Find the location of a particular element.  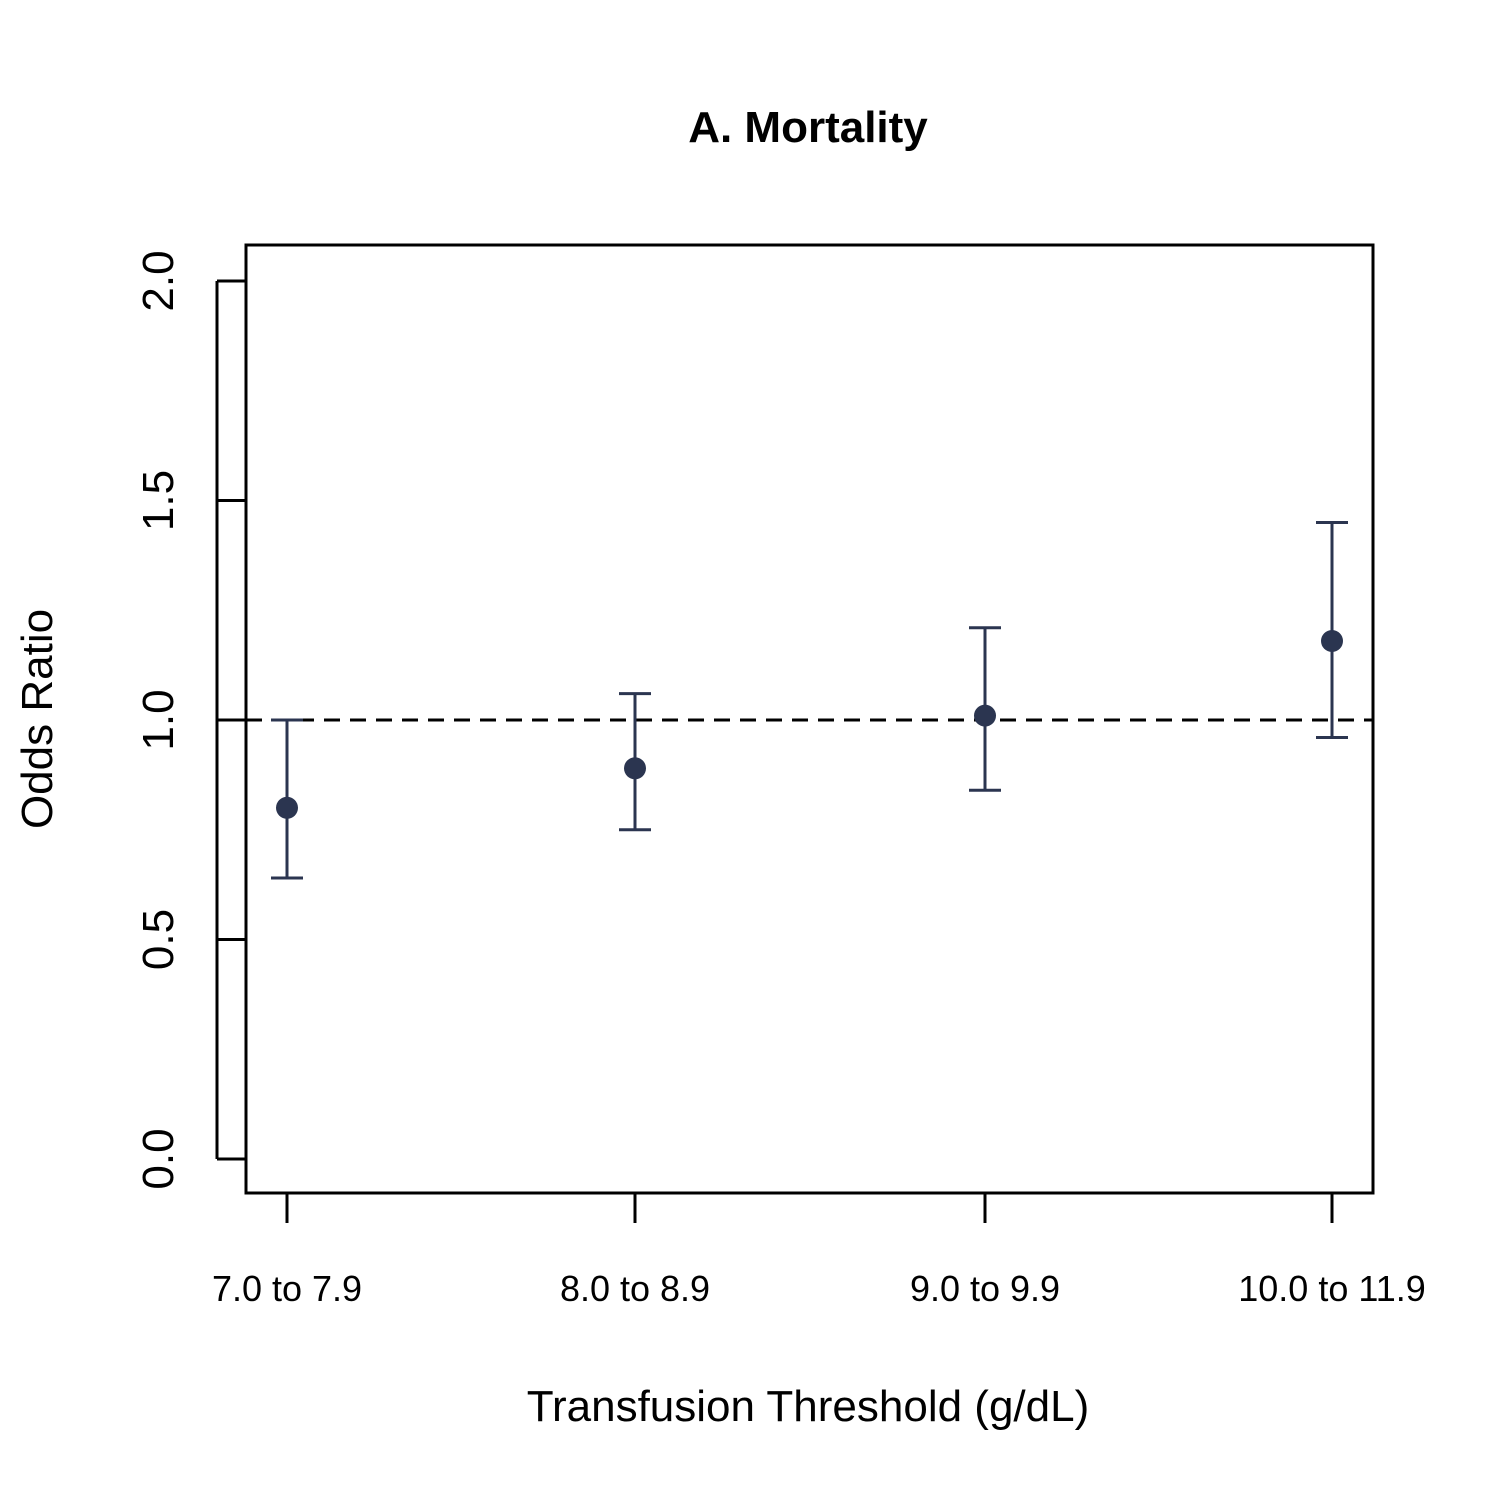

chart-title: A. Mortality is located at coordinates (808, 127).